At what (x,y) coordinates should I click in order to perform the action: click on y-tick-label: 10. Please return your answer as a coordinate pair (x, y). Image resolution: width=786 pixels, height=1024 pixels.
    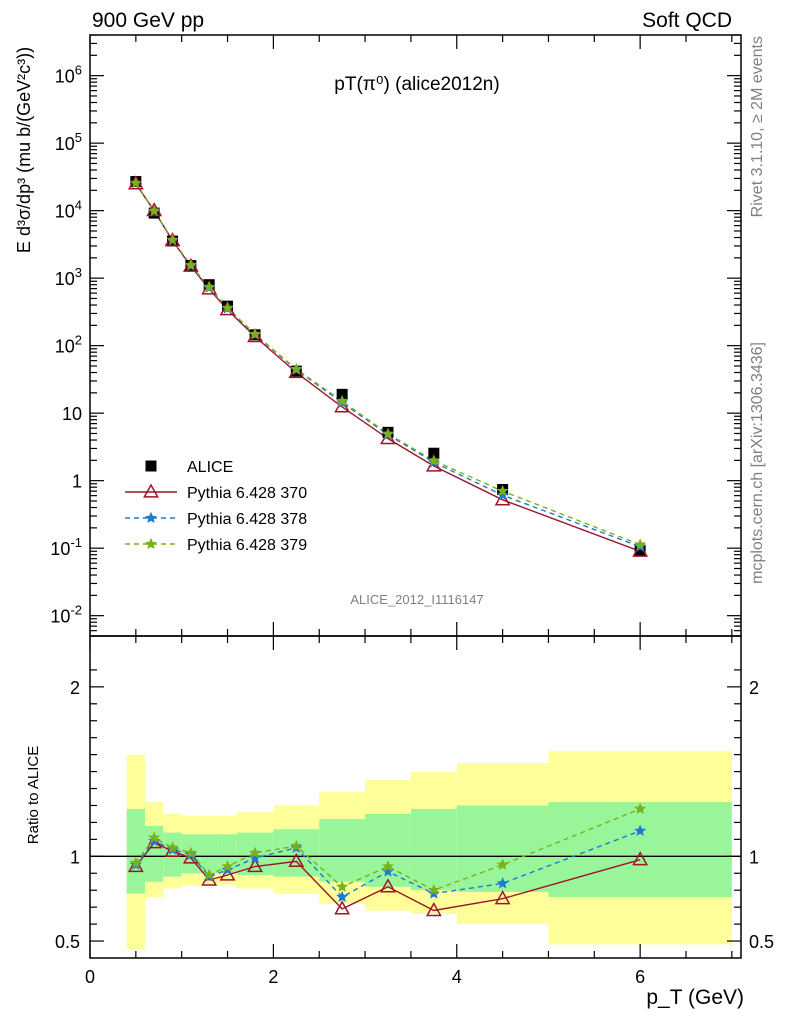
    Looking at the image, I should click on (72, 414).